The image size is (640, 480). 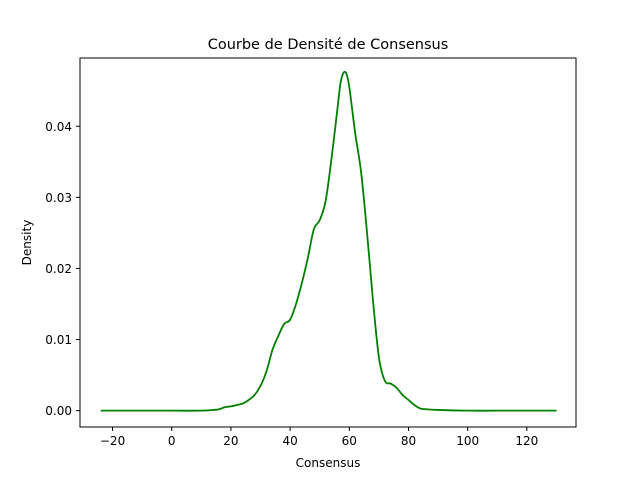 What do you see at coordinates (328, 45) in the screenshot?
I see `chart-title: Courbe de Densité de Consensus` at bounding box center [328, 45].